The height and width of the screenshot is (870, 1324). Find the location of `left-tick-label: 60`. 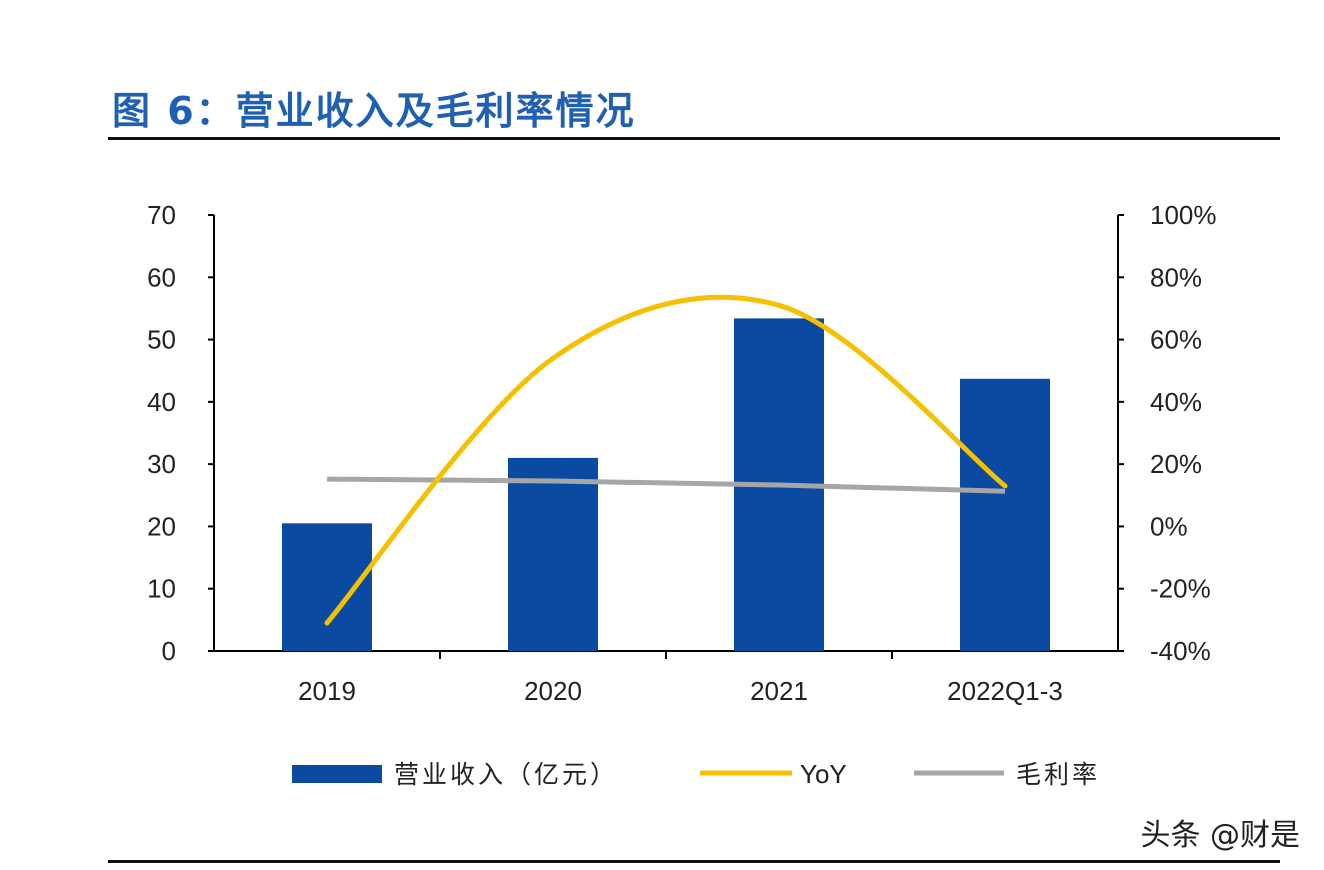

left-tick-label: 60 is located at coordinates (161, 277).